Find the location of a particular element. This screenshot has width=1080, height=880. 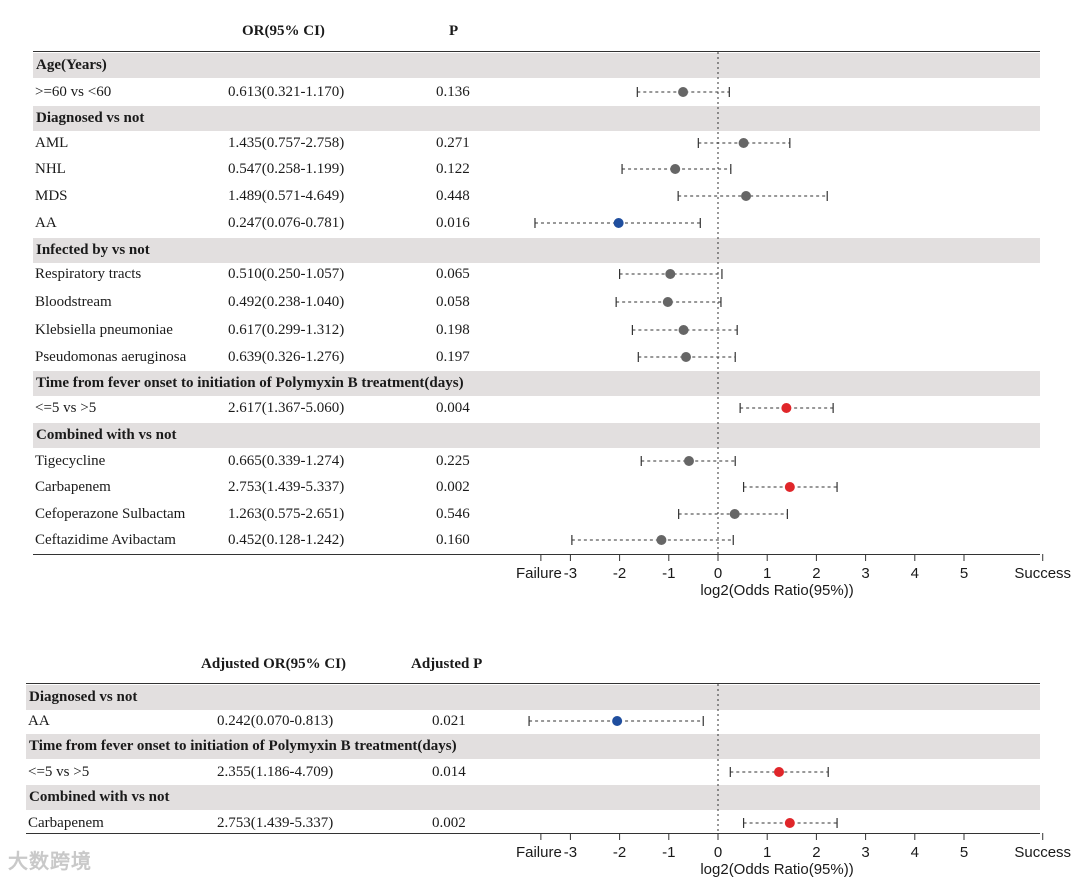

row-label: AML is located at coordinates (52, 143).